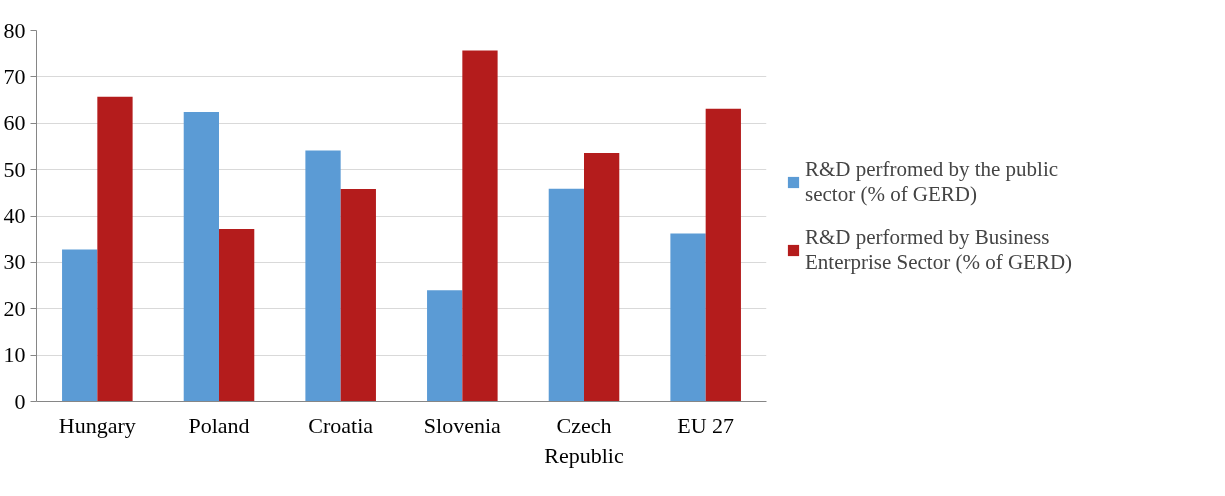 Image resolution: width=1225 pixels, height=496 pixels. Describe the element at coordinates (14, 215) in the screenshot. I see `y-tick-label: 40` at that location.